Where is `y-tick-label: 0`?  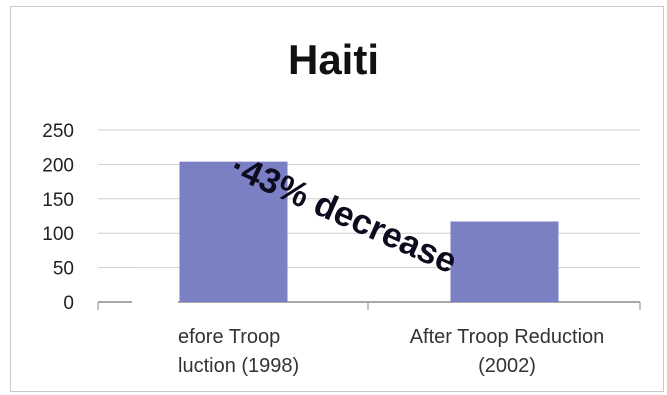
y-tick-label: 0 is located at coordinates (68, 303).